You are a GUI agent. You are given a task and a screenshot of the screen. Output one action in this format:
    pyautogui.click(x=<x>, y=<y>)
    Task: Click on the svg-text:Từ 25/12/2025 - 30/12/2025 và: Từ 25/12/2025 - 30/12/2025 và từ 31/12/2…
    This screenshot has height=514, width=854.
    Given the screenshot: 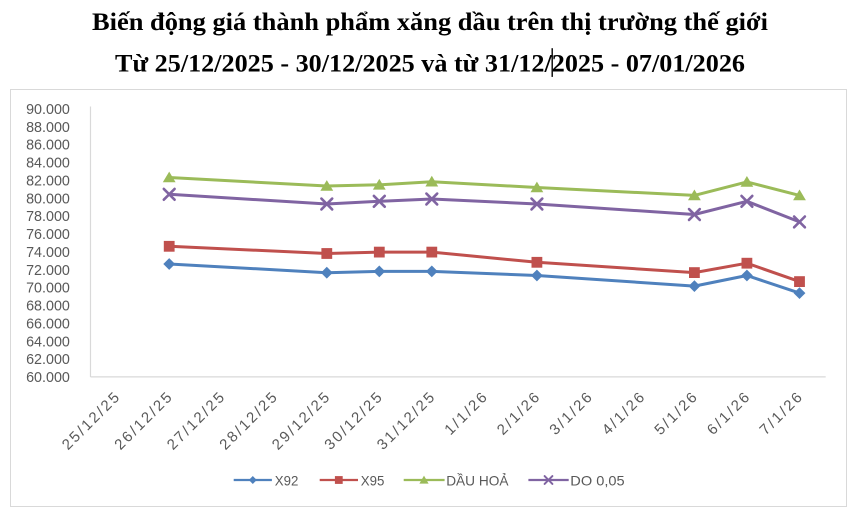 What is the action you would take?
    pyautogui.click(x=430, y=63)
    